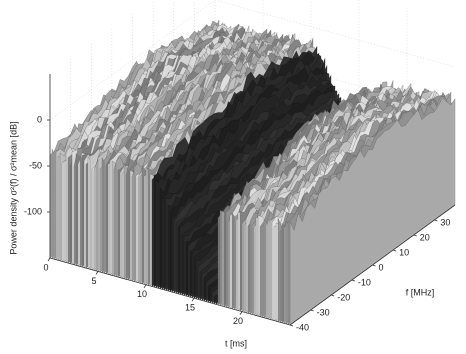 This screenshot has width=466, height=354. I want to click on y-tick-label: -10, so click(364, 282).